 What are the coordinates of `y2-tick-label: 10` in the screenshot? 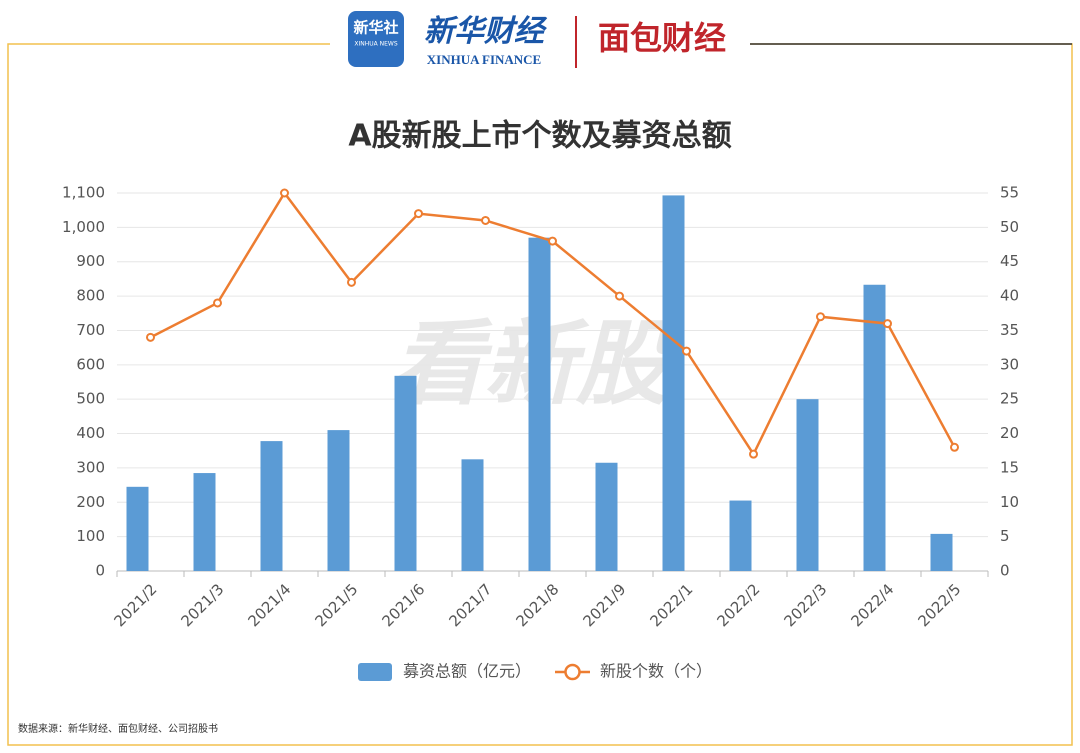 It's located at (1009, 502).